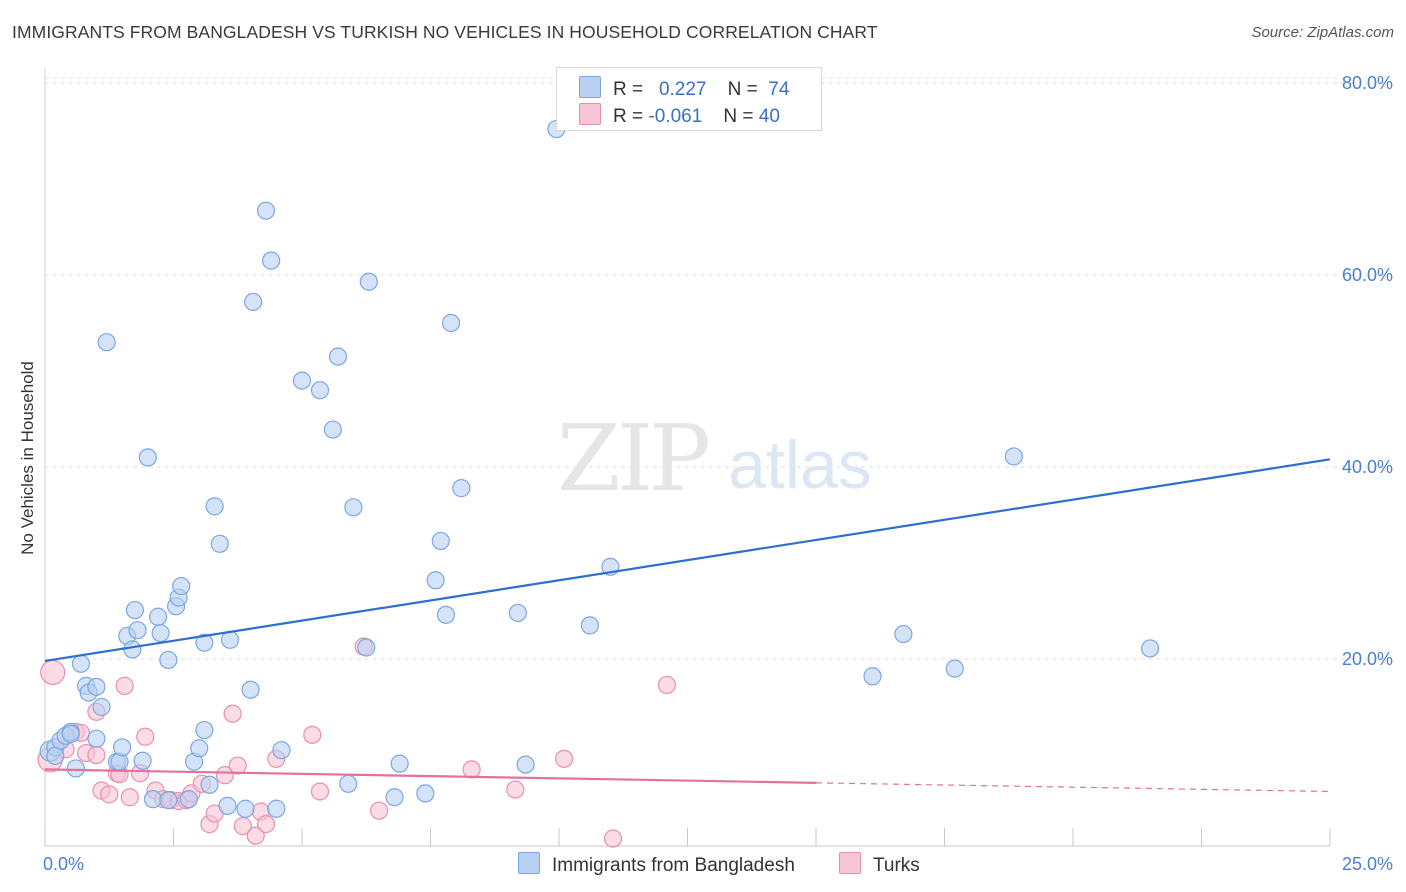 The width and height of the screenshot is (1406, 892). Describe the element at coordinates (1367, 275) in the screenshot. I see `y-tick-label: 60.0%` at that location.